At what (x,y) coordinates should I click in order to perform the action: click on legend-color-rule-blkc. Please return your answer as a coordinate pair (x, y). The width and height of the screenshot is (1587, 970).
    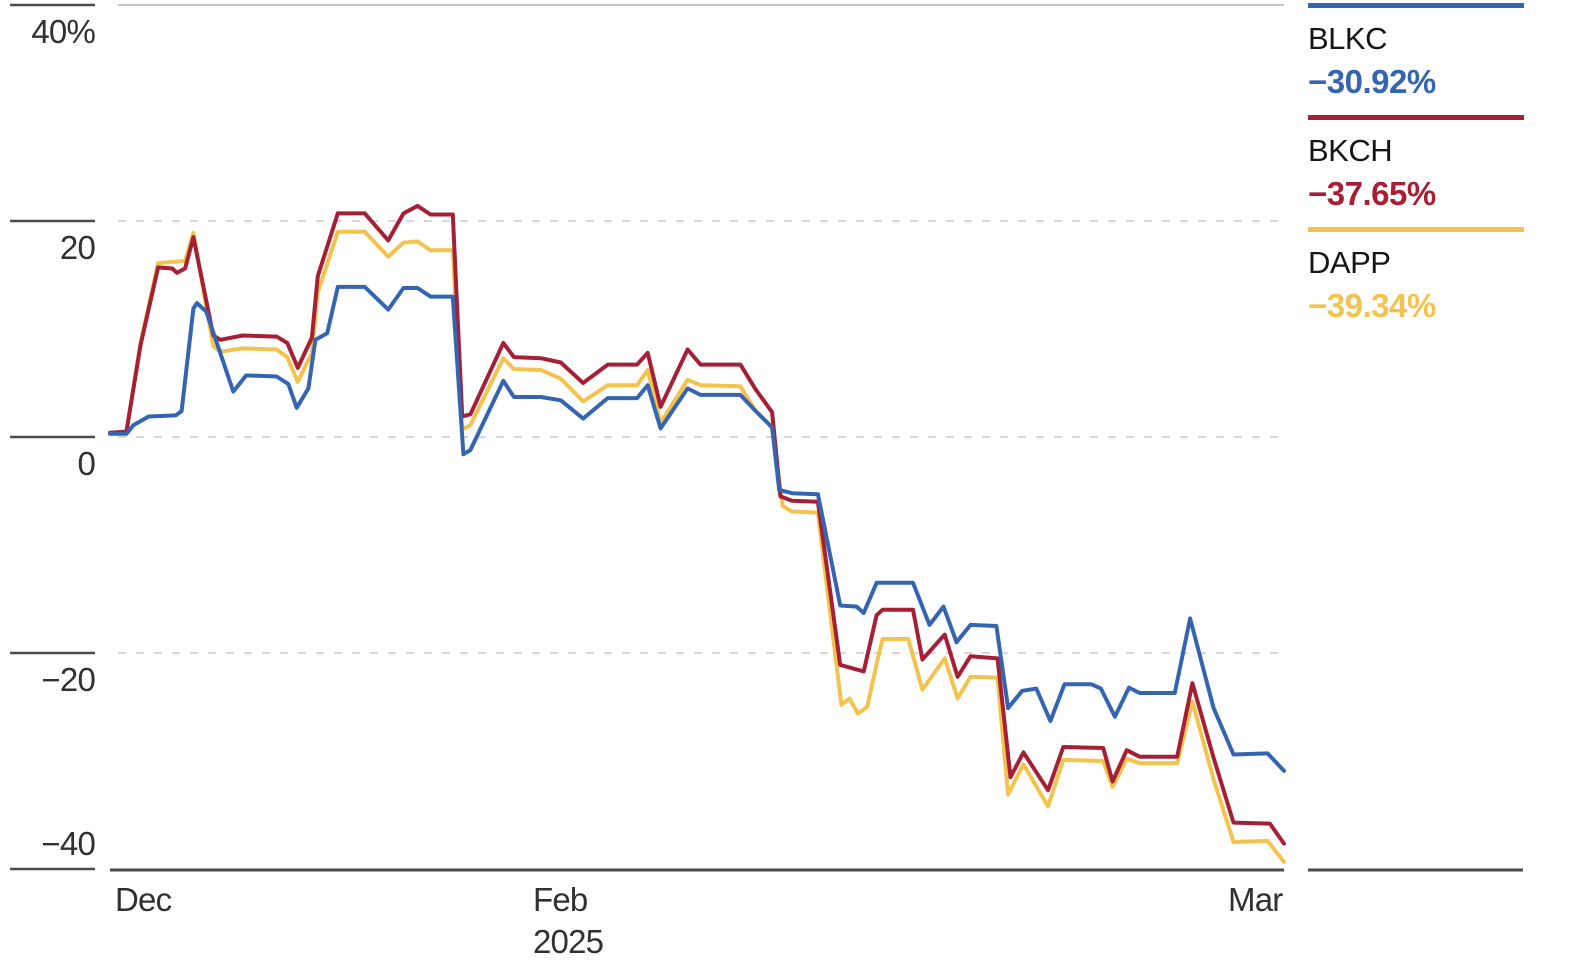
    Looking at the image, I should click on (1416, 5).